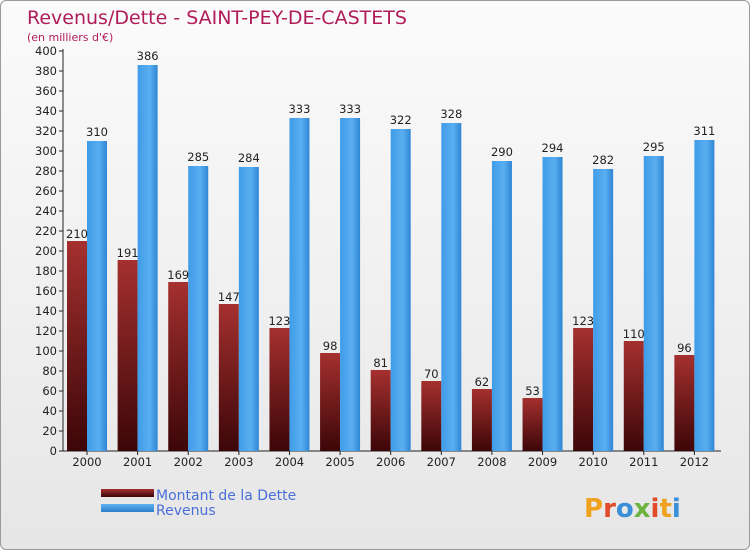 This screenshot has height=550, width=750. I want to click on data-label-debt: 53, so click(532, 391).